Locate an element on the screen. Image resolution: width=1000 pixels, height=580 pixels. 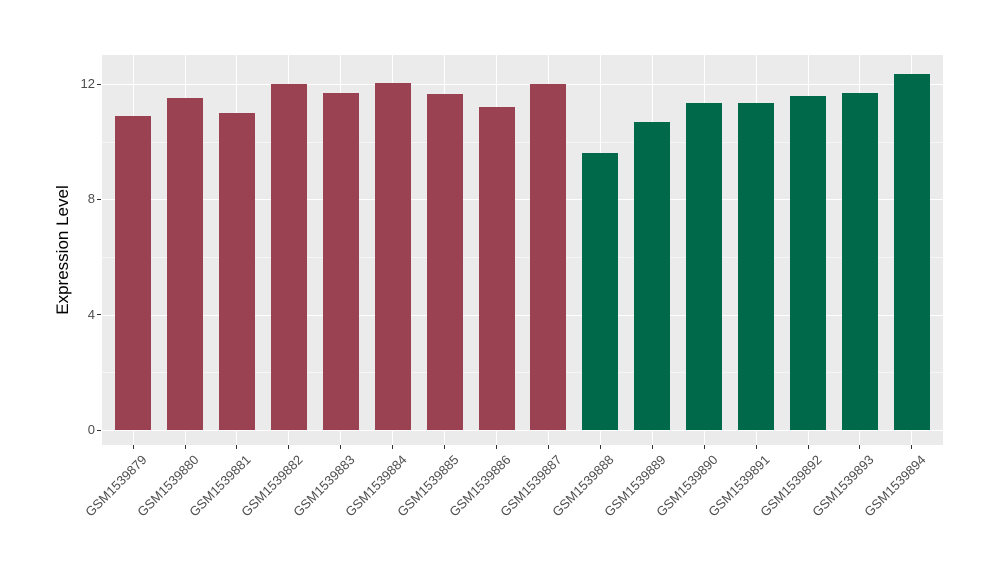
bar-GSM1539894 is located at coordinates (911, 251).